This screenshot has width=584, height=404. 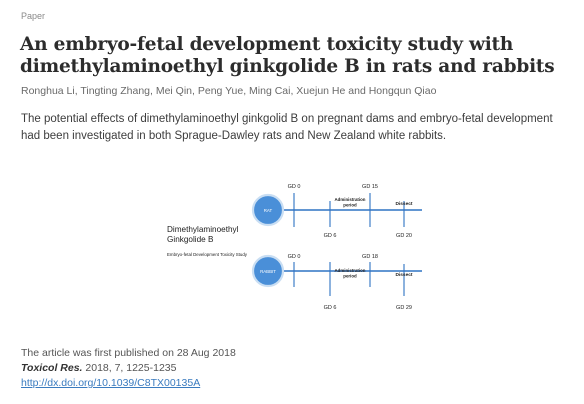 I want to click on citation-volume-pages: 2018, 7, 1225-1235, so click(x=129, y=368).